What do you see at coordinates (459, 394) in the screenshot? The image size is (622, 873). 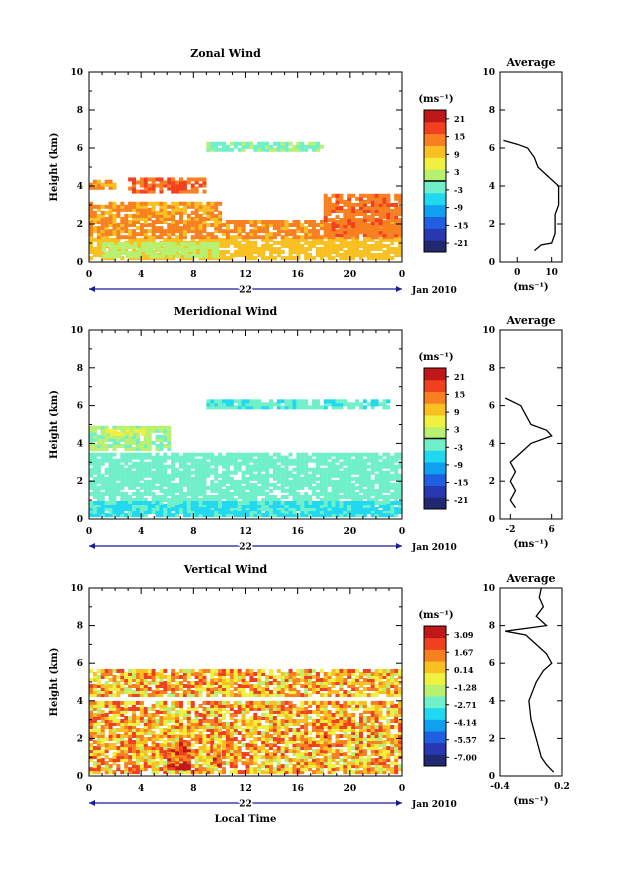 I see `colorbar-tick-label: 15` at bounding box center [459, 394].